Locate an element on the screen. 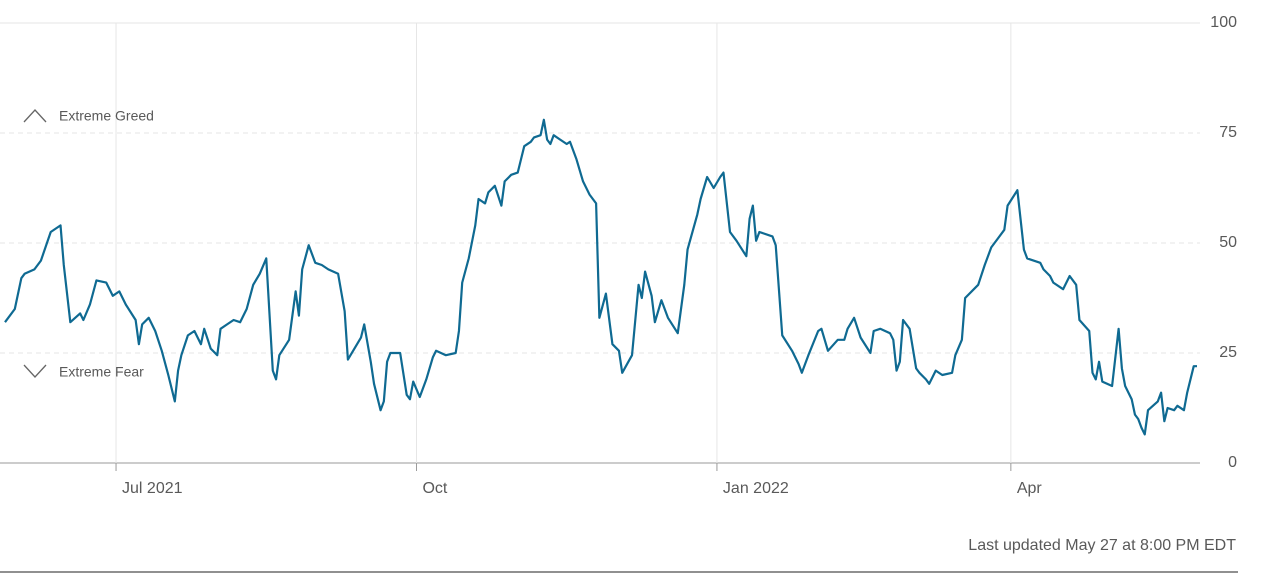  x-tick-label: Apr is located at coordinates (1030, 488).